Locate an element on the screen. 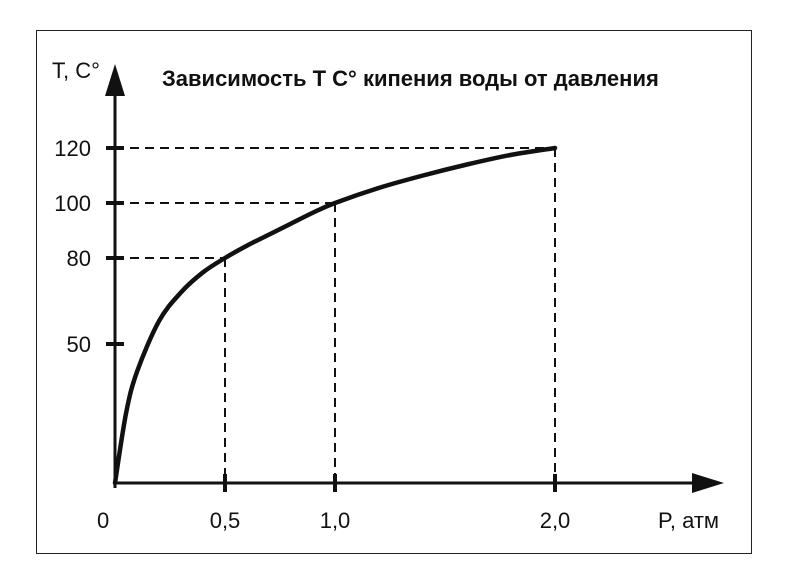 This screenshot has height=576, width=800. x-tick-label-1: 1,0 is located at coordinates (335, 520).